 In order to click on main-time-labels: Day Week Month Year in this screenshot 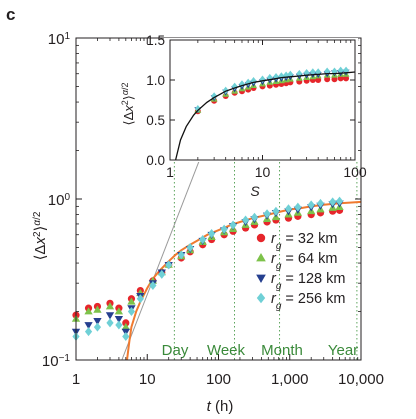, I will do `click(260, 350)`.